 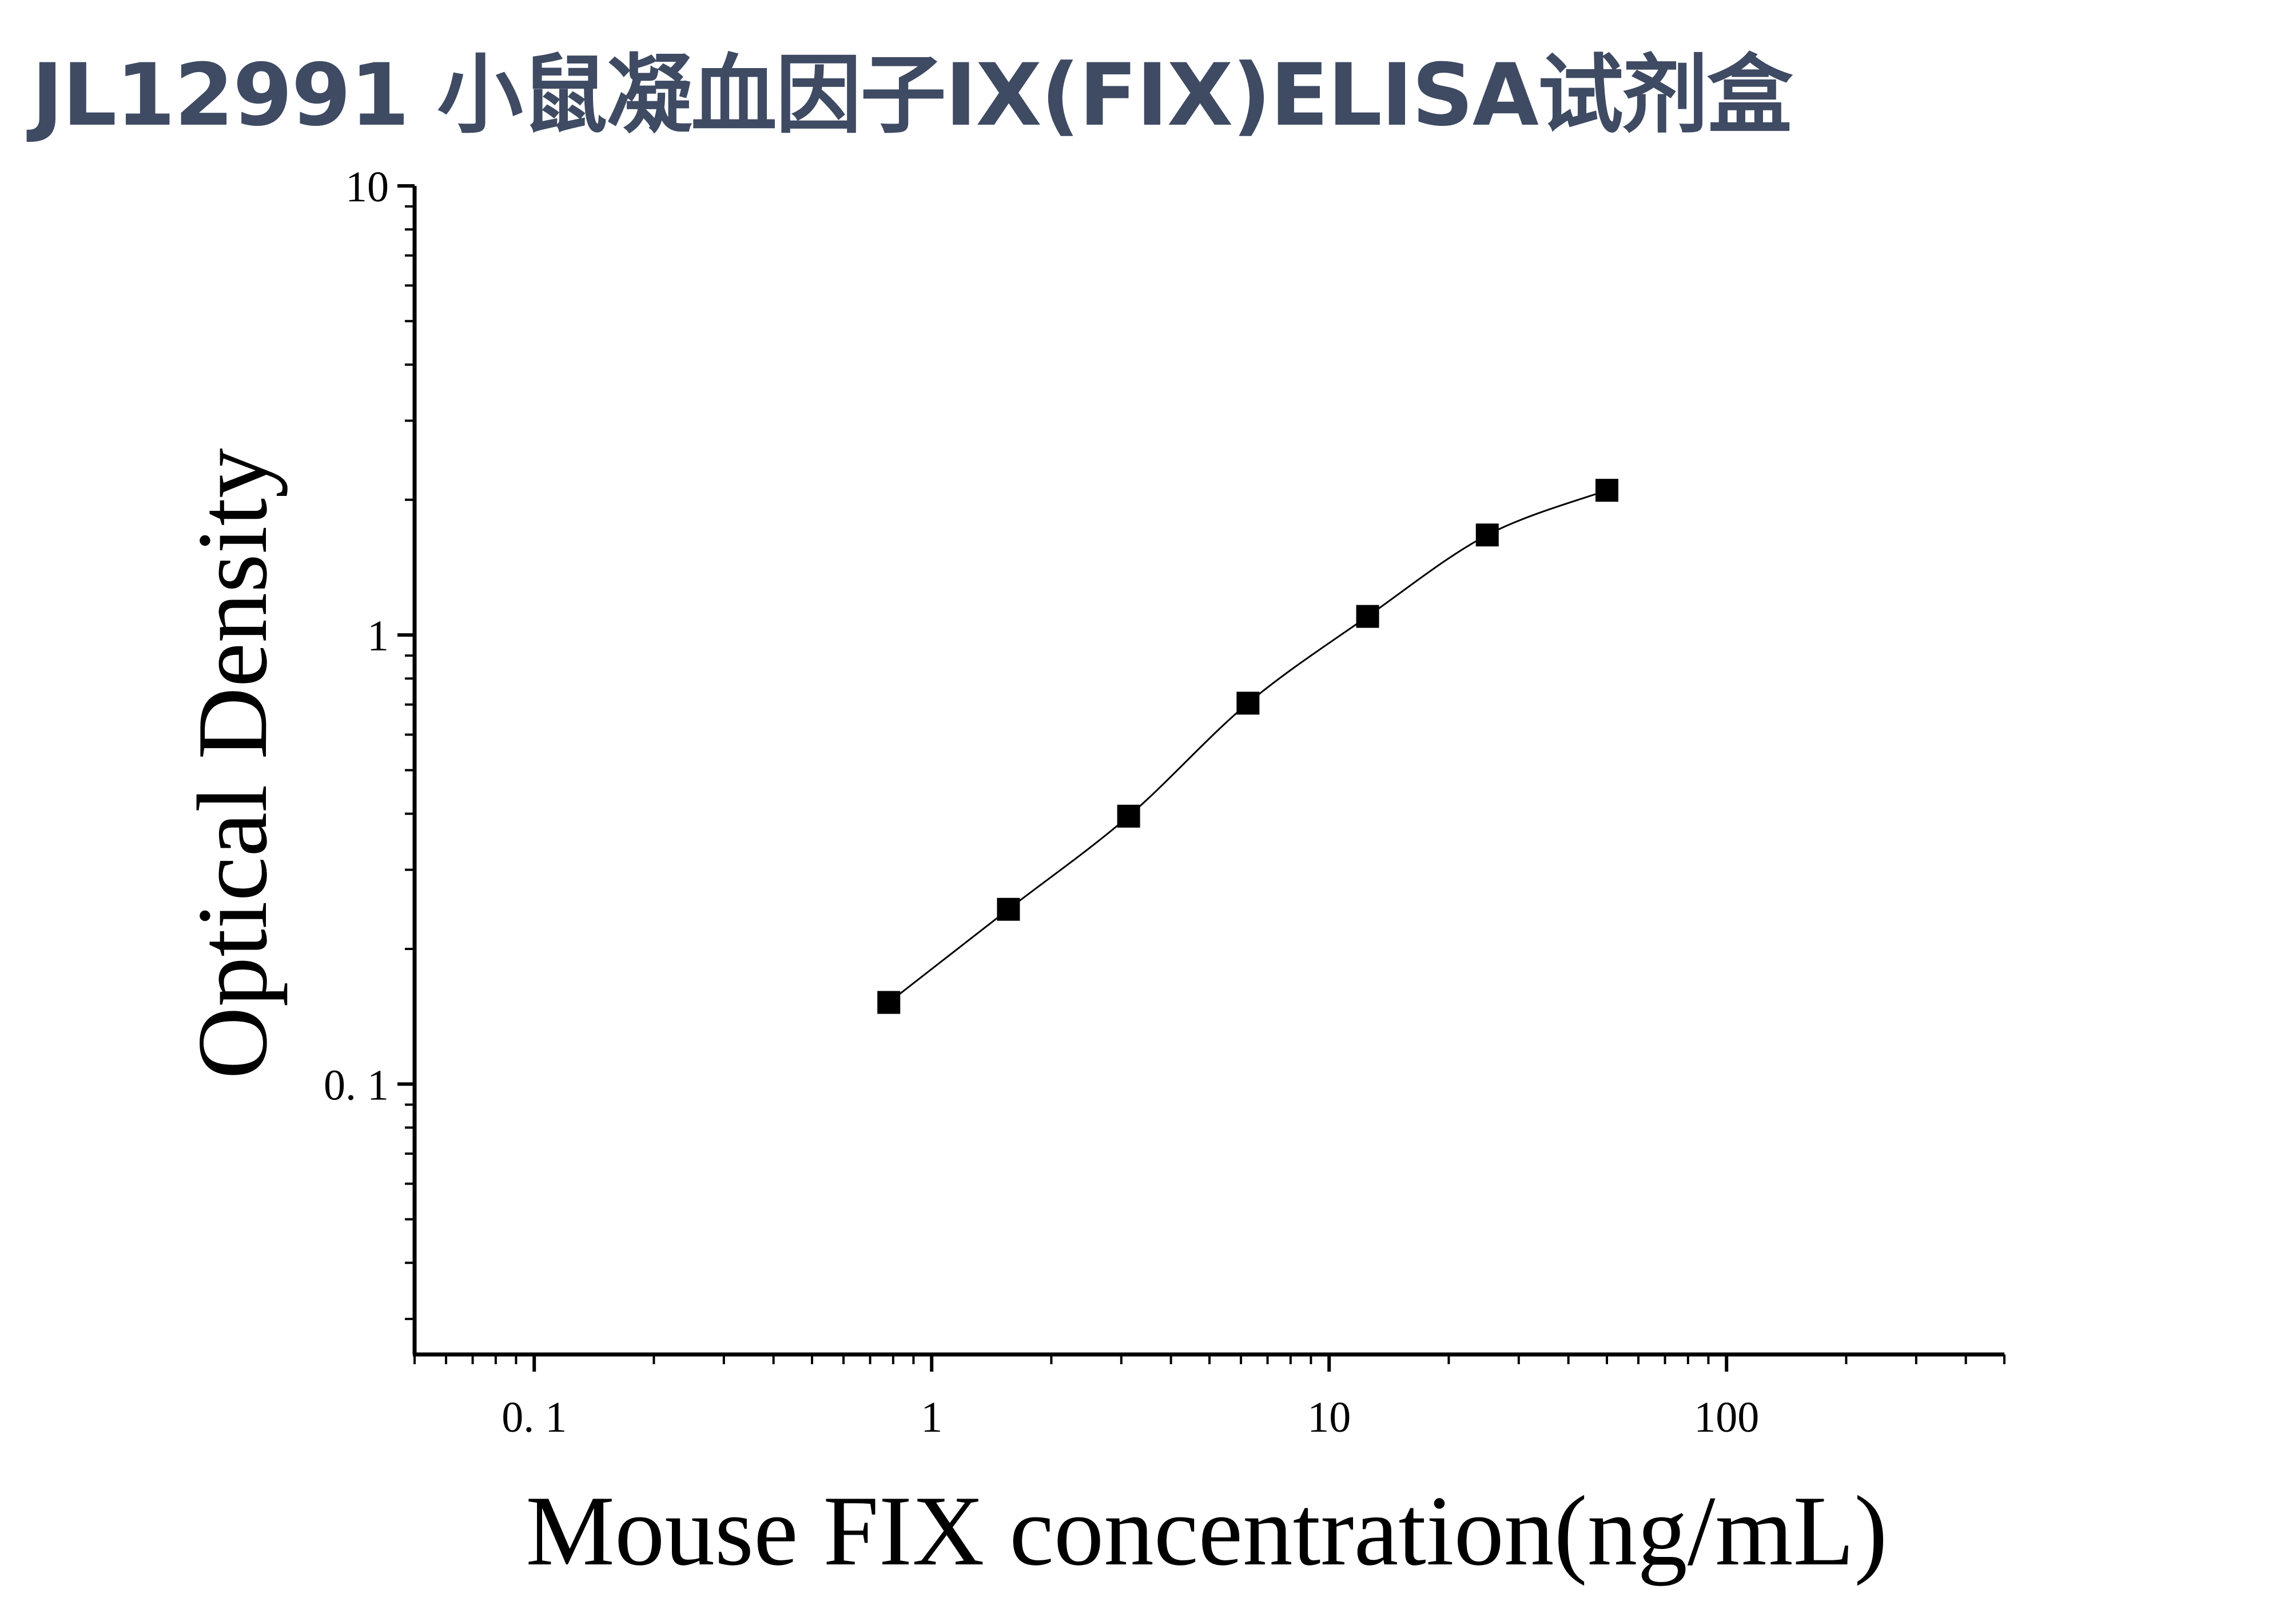 What do you see at coordinates (378, 636) in the screenshot?
I see `y-tick-label: 1` at bounding box center [378, 636].